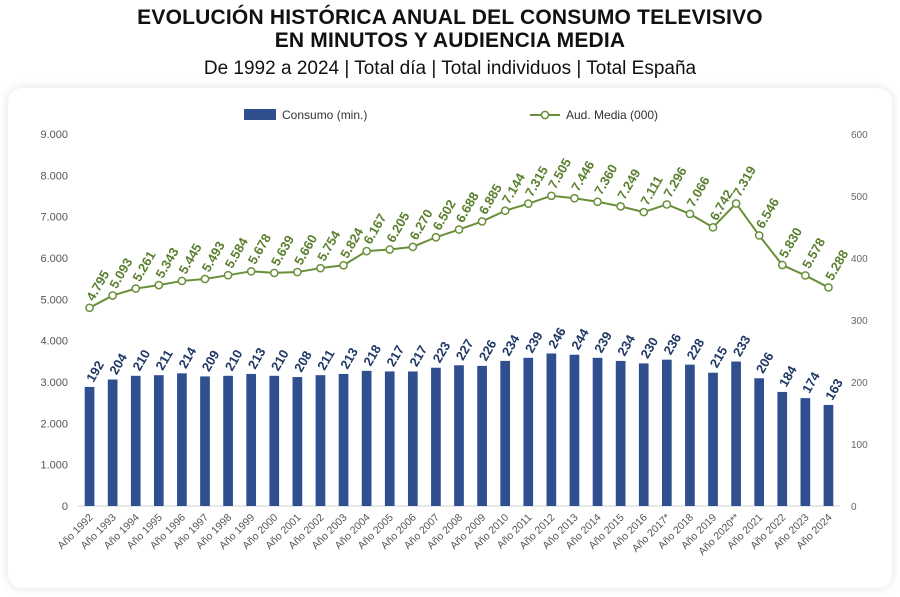 This screenshot has width=900, height=597. Describe the element at coordinates (859, 445) in the screenshot. I see `right-tick-label: 100` at that location.